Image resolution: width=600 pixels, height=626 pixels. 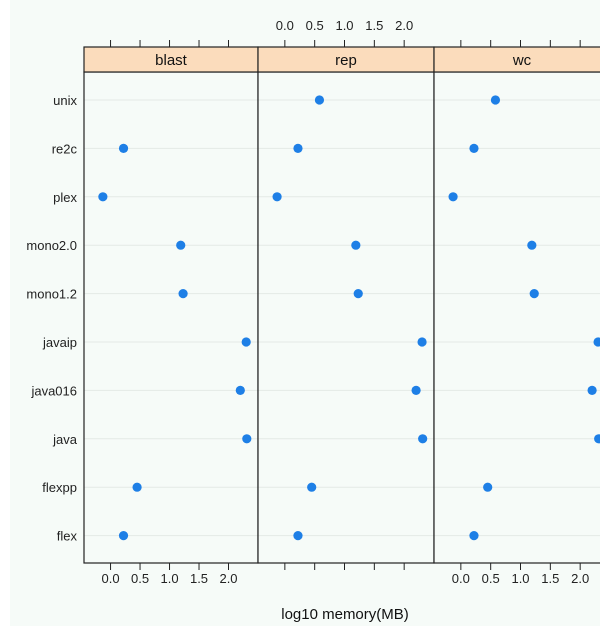 What do you see at coordinates (356, 245) in the screenshot?
I see `data-point-rep-mono20` at bounding box center [356, 245].